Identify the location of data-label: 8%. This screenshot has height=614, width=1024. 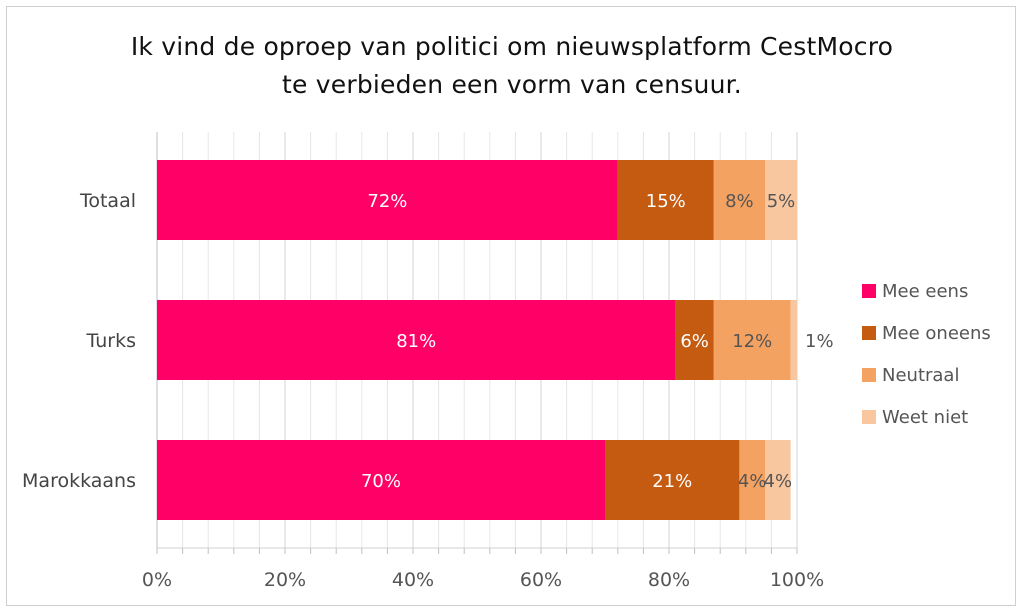
(739, 201).